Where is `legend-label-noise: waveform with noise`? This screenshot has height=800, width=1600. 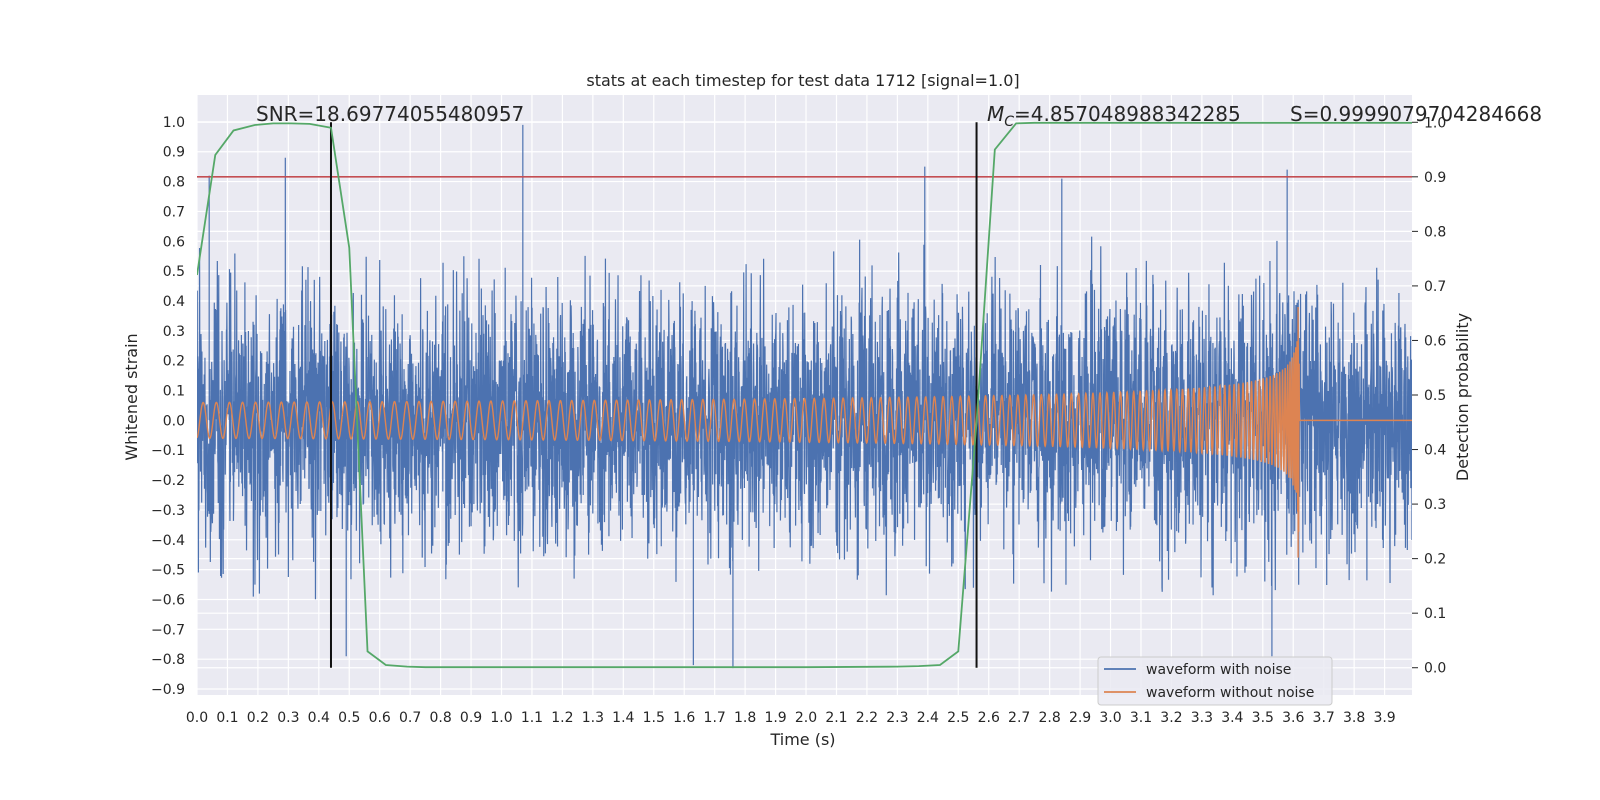 legend-label-noise: waveform with noise is located at coordinates (1218, 670).